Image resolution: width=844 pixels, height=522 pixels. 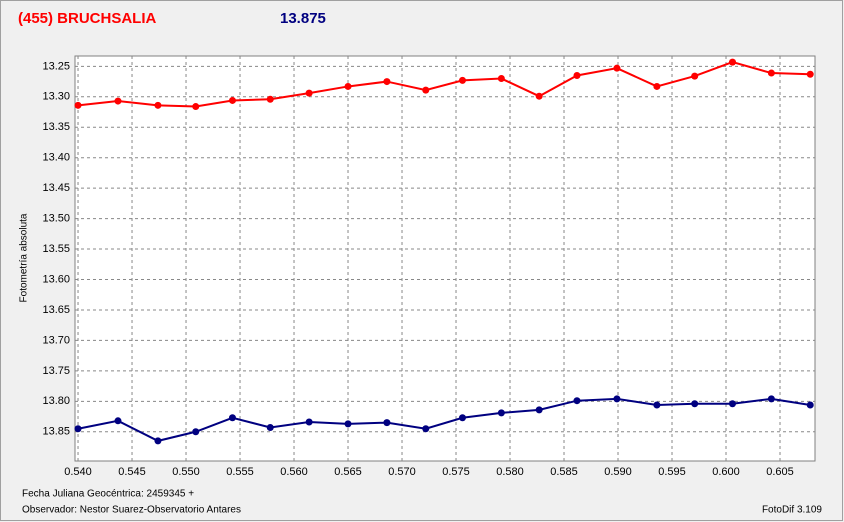 What do you see at coordinates (24, 257) in the screenshot?
I see `y-axis-label: Fotometría absoluta` at bounding box center [24, 257].